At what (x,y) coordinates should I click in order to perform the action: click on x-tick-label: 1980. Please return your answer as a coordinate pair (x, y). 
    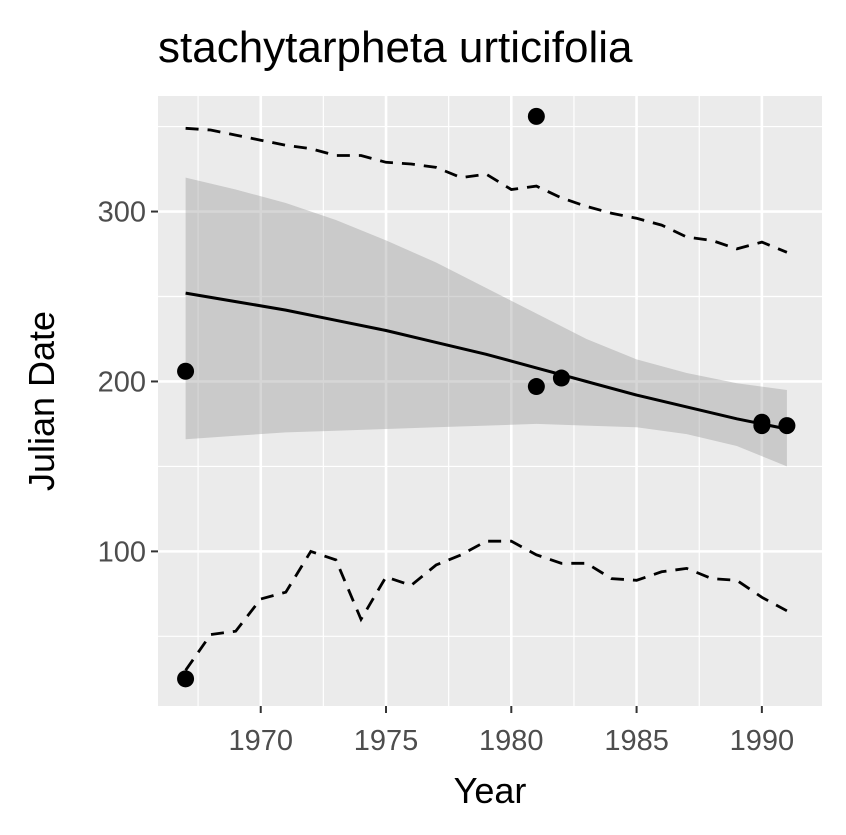
    Looking at the image, I should click on (511, 741).